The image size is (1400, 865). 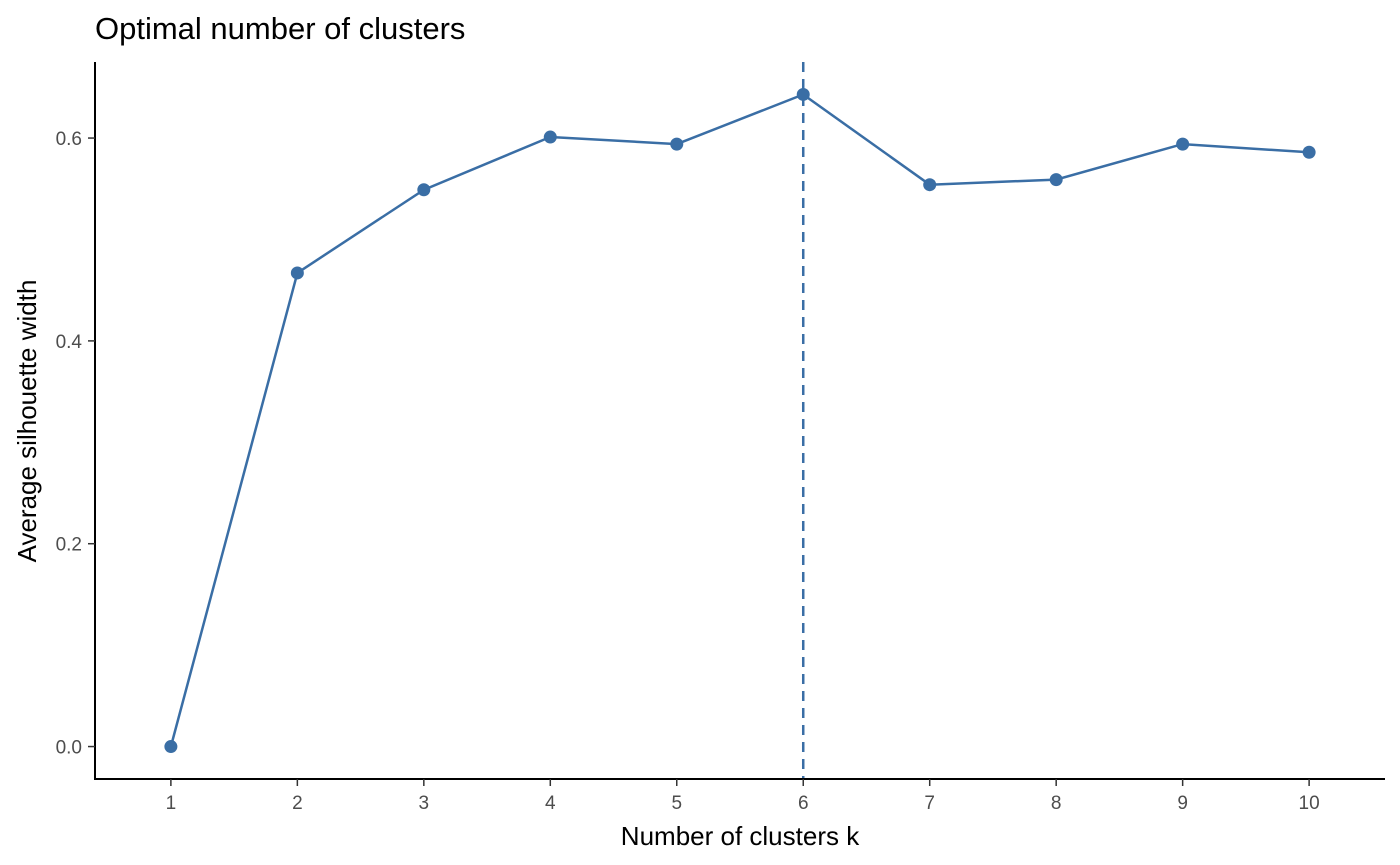 I want to click on x-axis-ticks: 1 2 3 4 5 6 7 8 9 10, so click(x=743, y=796).